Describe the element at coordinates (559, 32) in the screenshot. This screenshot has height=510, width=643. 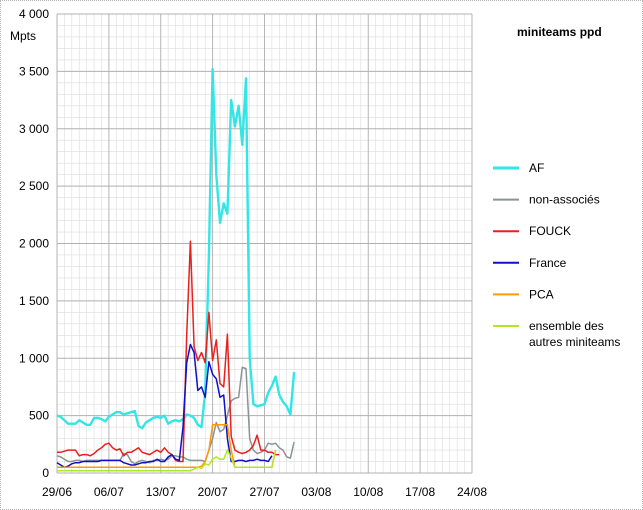
I see `chart-title: miniteams ppd` at that location.